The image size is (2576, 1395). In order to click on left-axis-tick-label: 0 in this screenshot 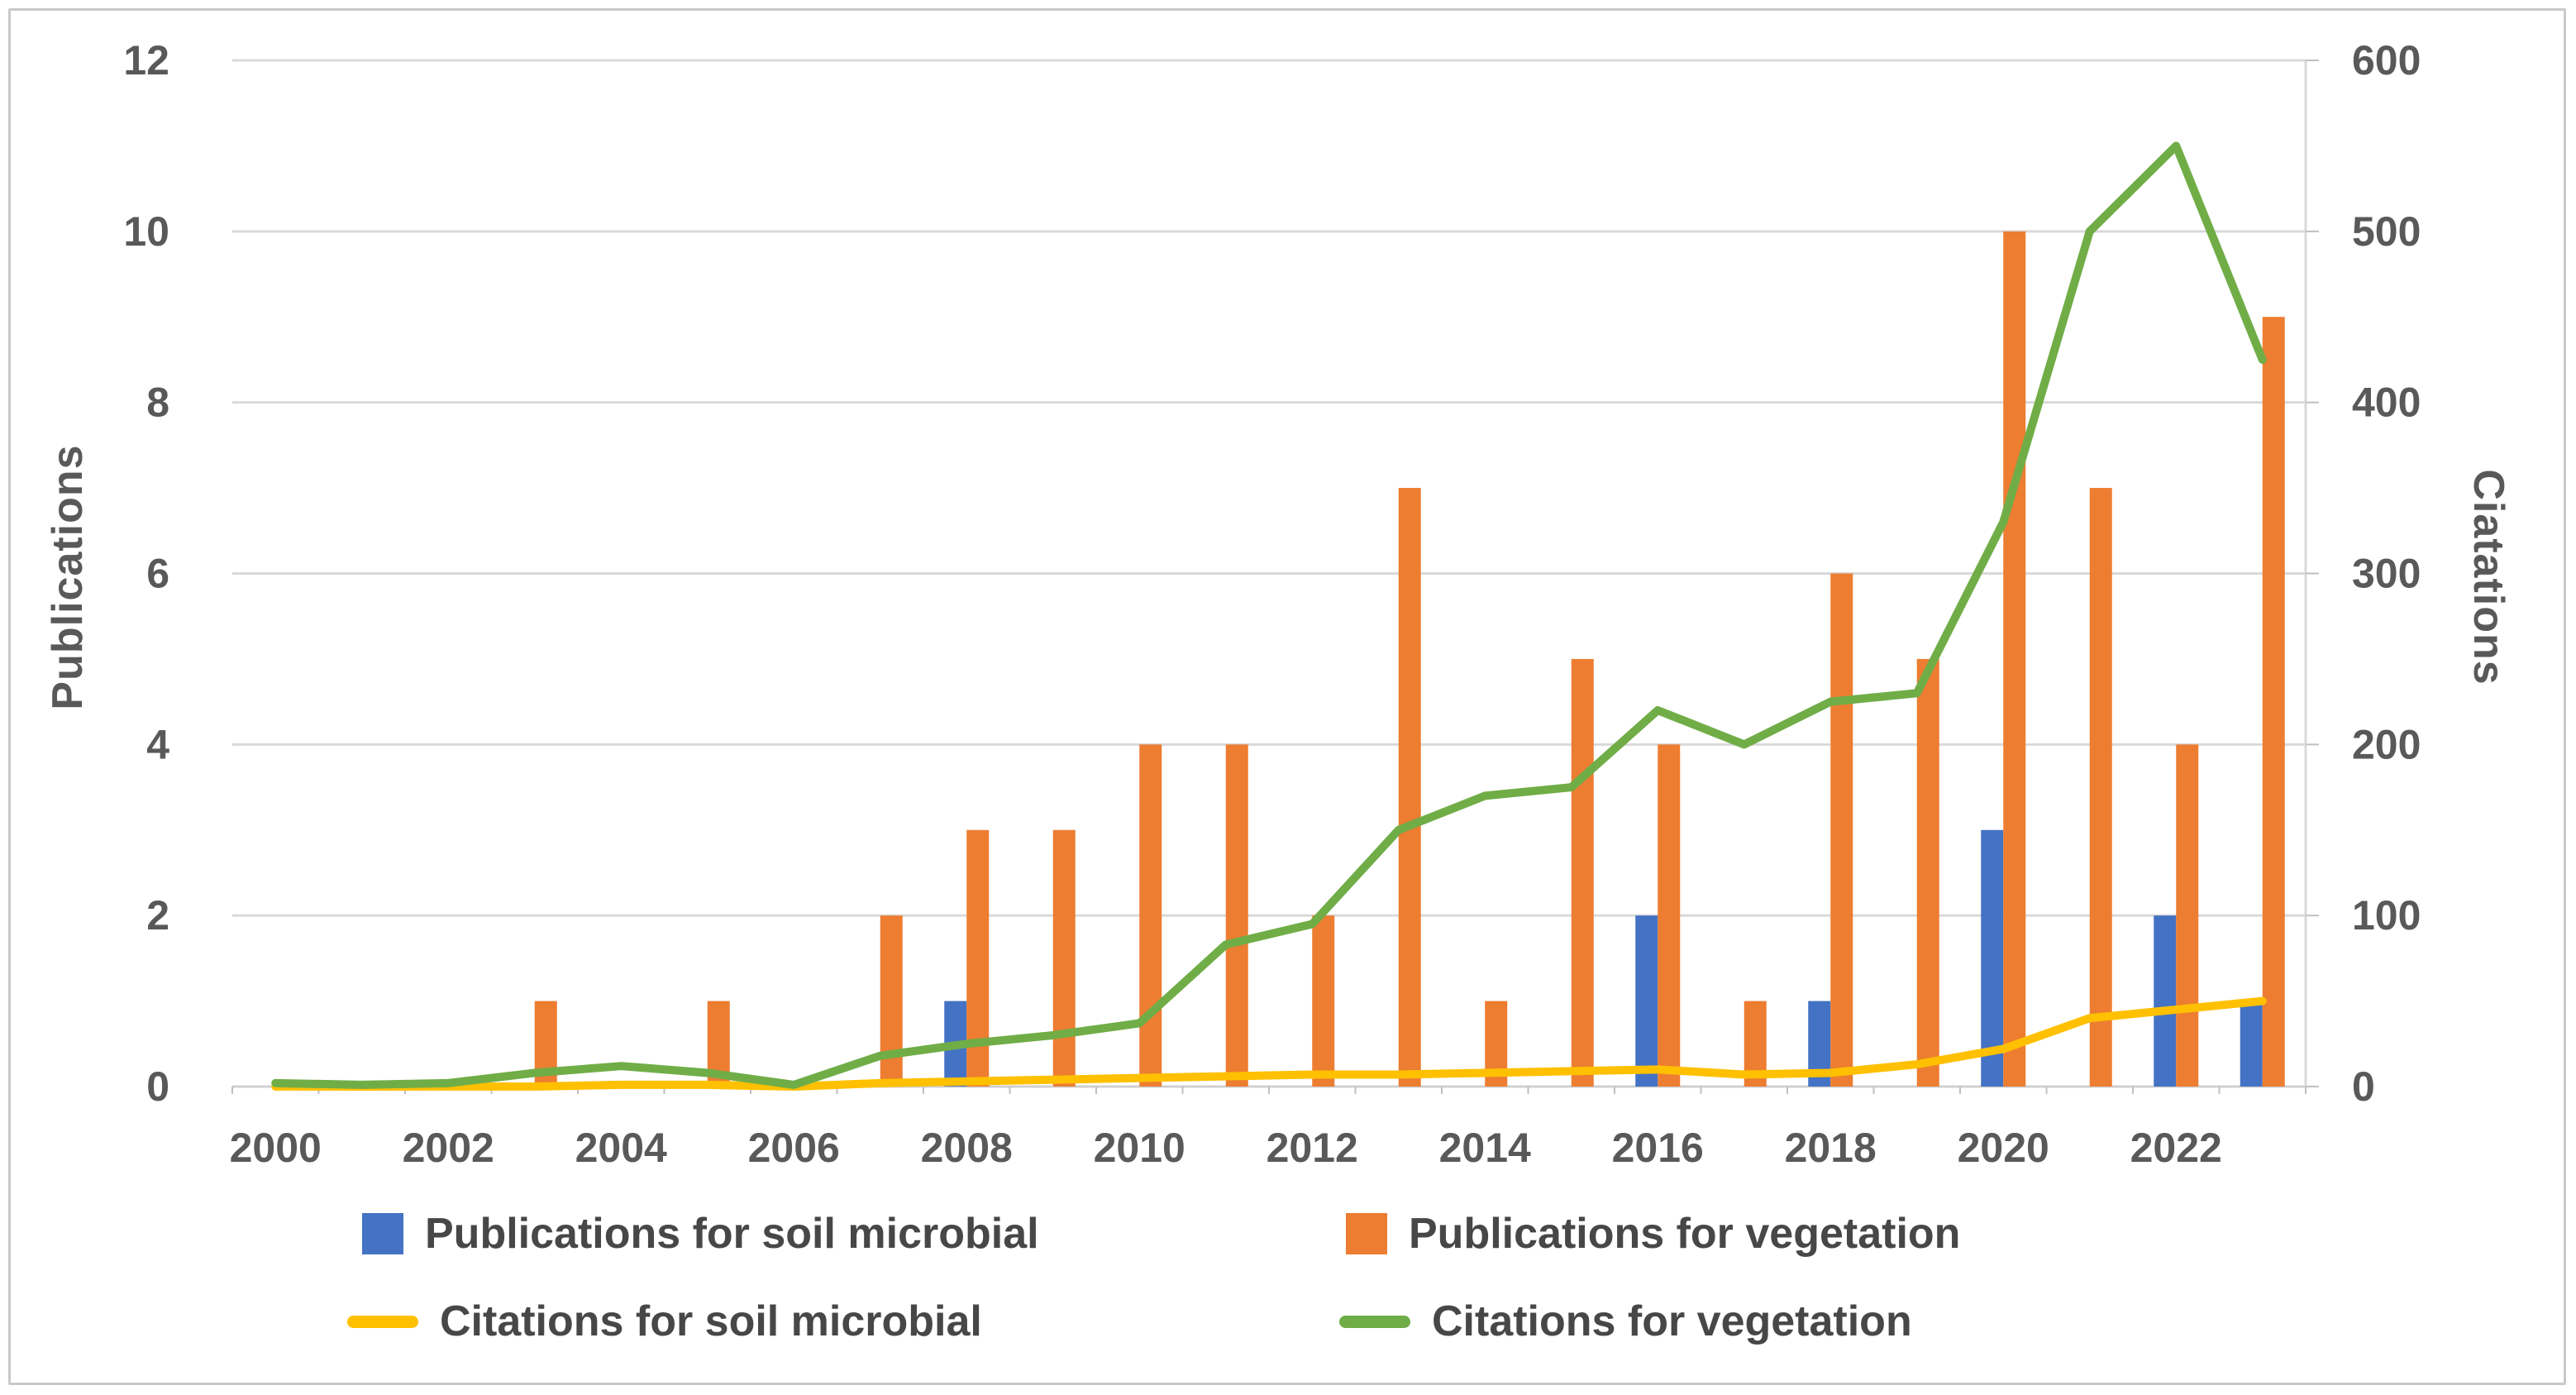, I will do `click(157, 1086)`.